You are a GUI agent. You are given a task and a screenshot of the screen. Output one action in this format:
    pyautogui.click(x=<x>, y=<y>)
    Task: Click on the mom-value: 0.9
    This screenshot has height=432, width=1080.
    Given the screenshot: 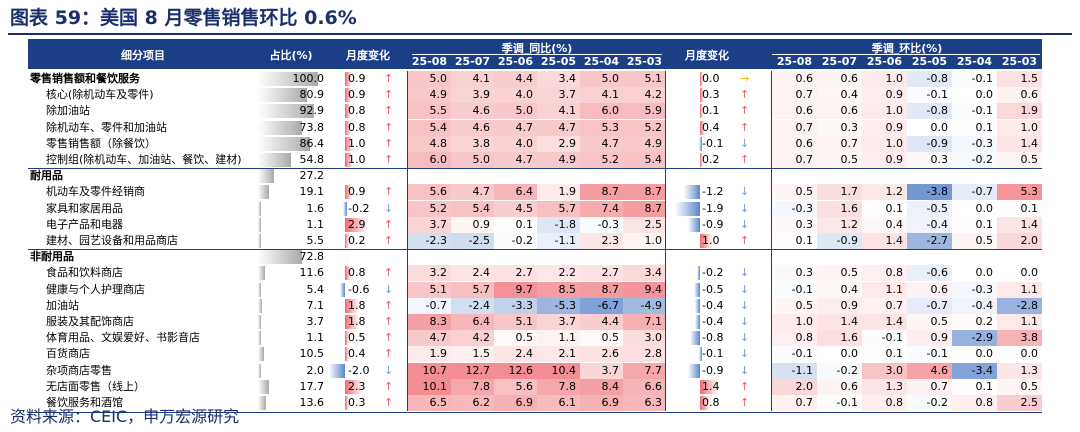 What is the action you would take?
    pyautogui.click(x=357, y=78)
    